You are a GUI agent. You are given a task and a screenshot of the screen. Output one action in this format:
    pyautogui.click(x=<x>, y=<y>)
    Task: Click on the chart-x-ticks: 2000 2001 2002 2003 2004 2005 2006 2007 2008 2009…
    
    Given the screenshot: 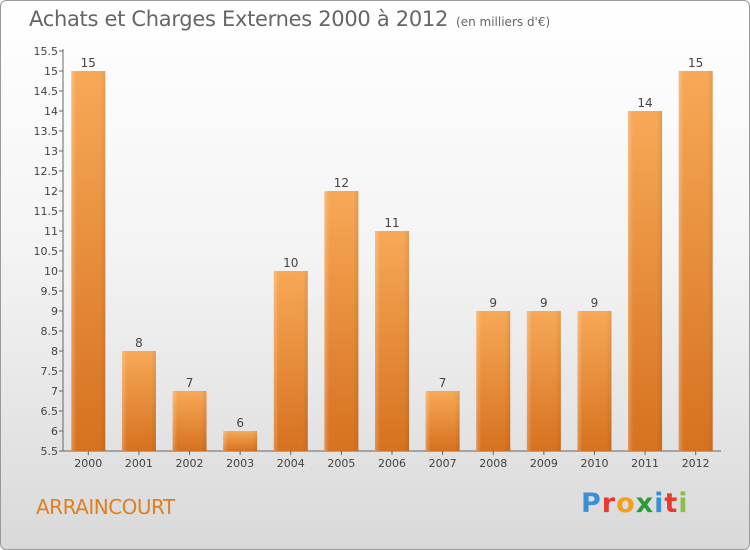 What is the action you would take?
    pyautogui.click(x=392, y=460)
    